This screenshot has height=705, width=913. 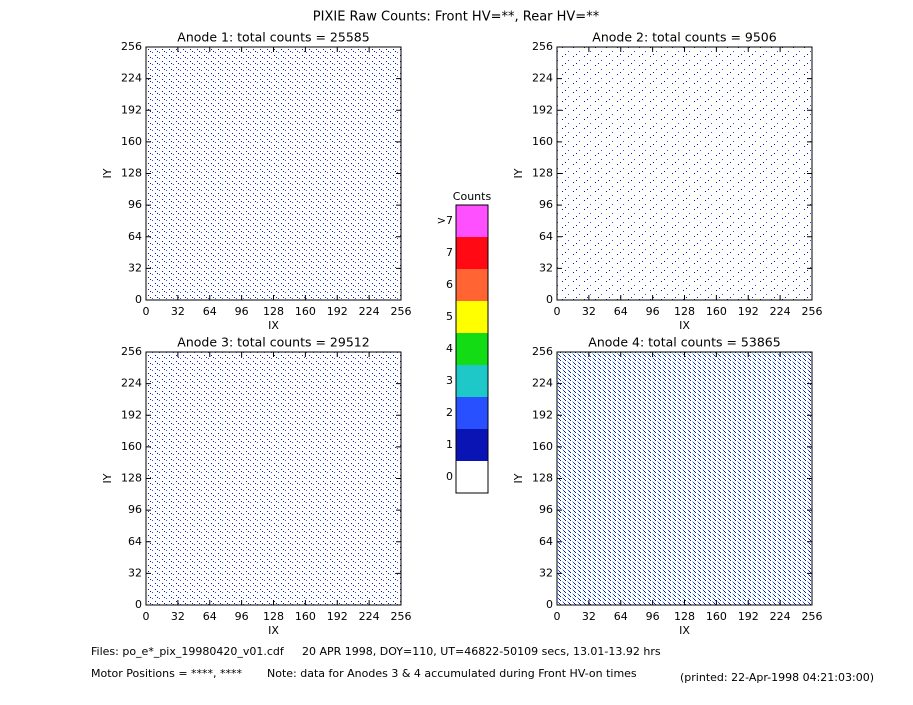 I want to click on panel-title: Anode 1: total counts = 25585, so click(x=273, y=37).